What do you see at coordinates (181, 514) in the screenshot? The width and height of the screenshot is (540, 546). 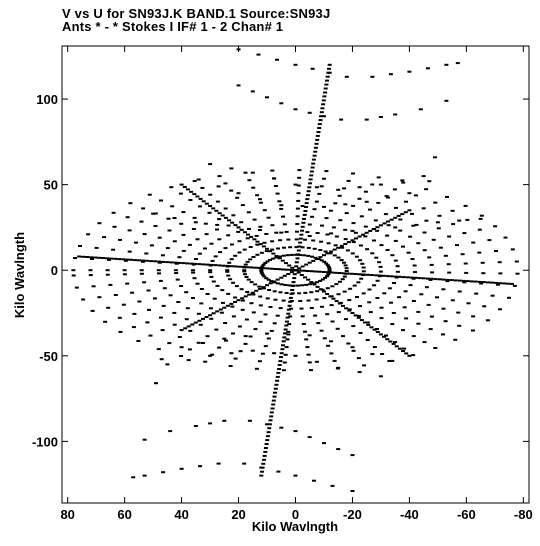 I see `x-tick-label: 40` at bounding box center [181, 514].